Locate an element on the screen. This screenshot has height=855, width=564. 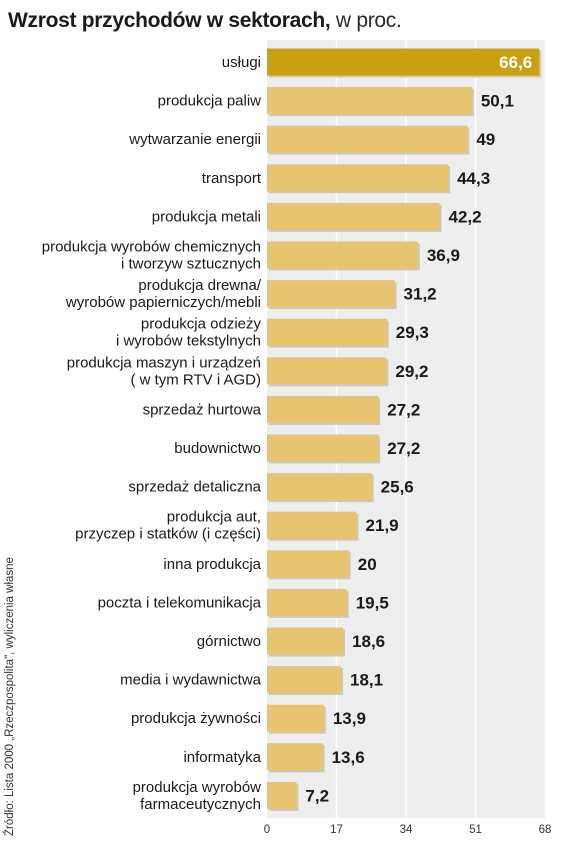
value-label: 25,6 is located at coordinates (397, 487).